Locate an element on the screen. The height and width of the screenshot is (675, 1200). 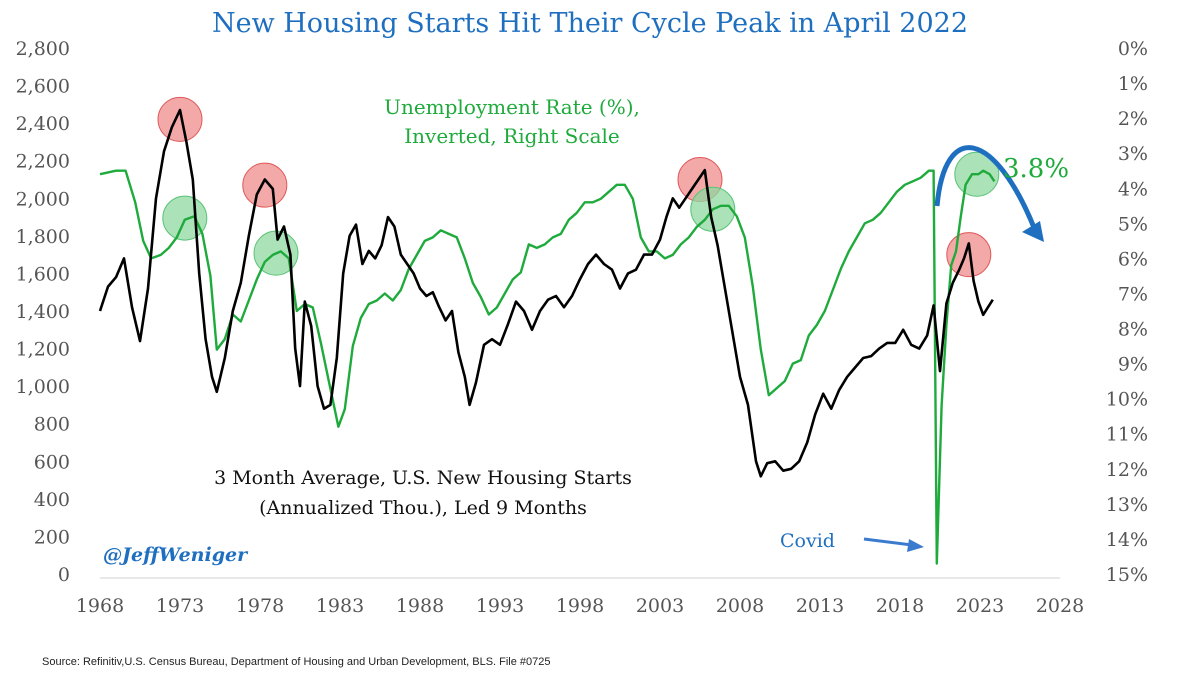
right-tick-label: 12% is located at coordinates (1127, 470).